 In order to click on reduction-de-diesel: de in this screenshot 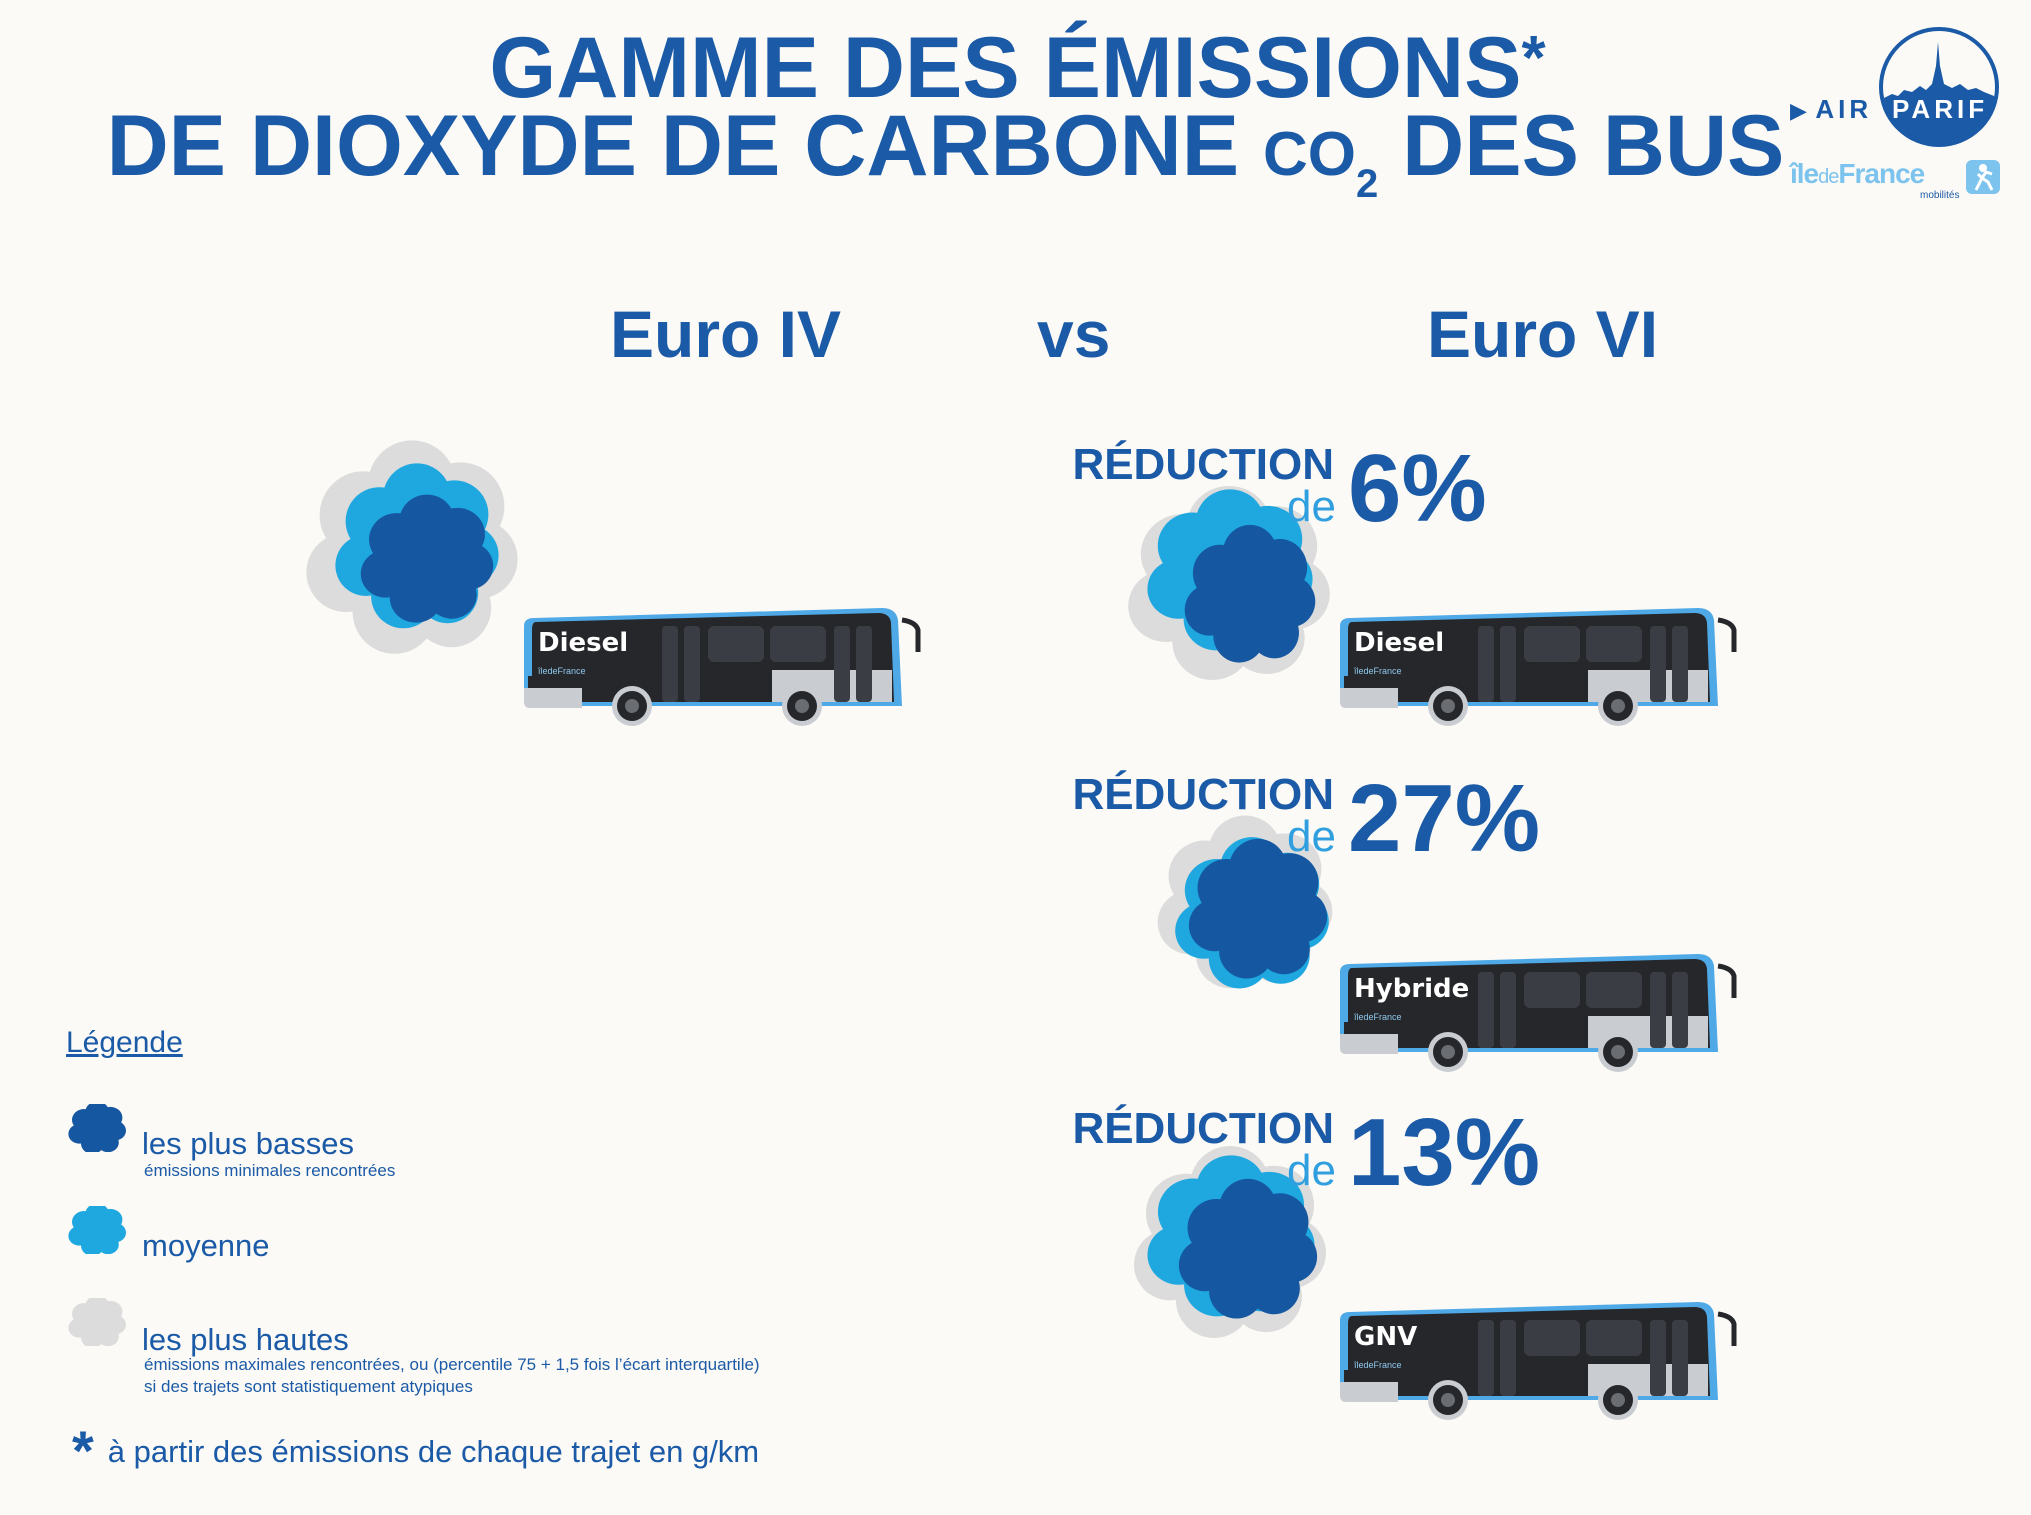, I will do `click(1311, 506)`.